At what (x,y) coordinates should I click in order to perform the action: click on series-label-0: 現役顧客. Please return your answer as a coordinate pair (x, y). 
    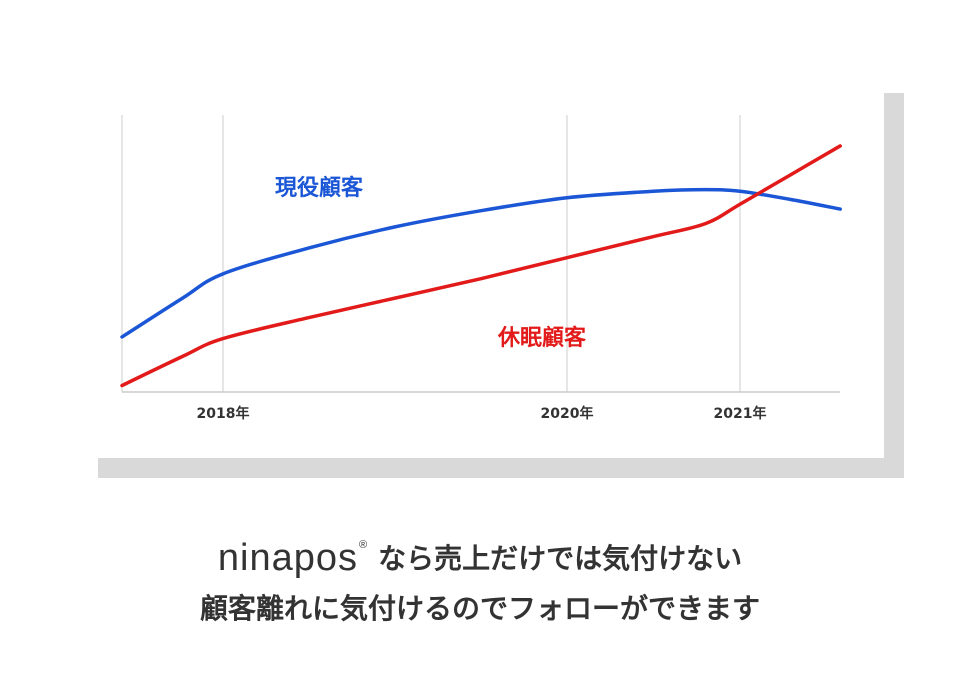
    Looking at the image, I should click on (319, 188).